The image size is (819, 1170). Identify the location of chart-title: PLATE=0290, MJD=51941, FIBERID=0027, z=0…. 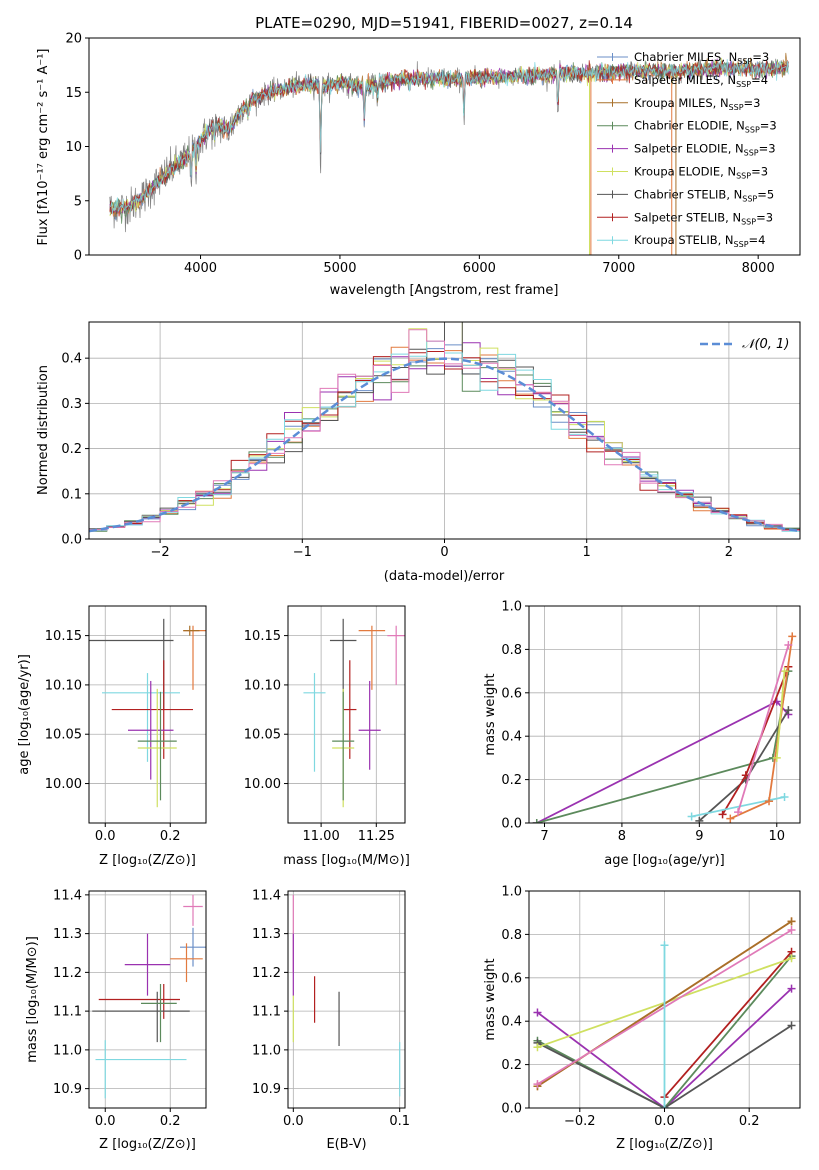
(444, 23).